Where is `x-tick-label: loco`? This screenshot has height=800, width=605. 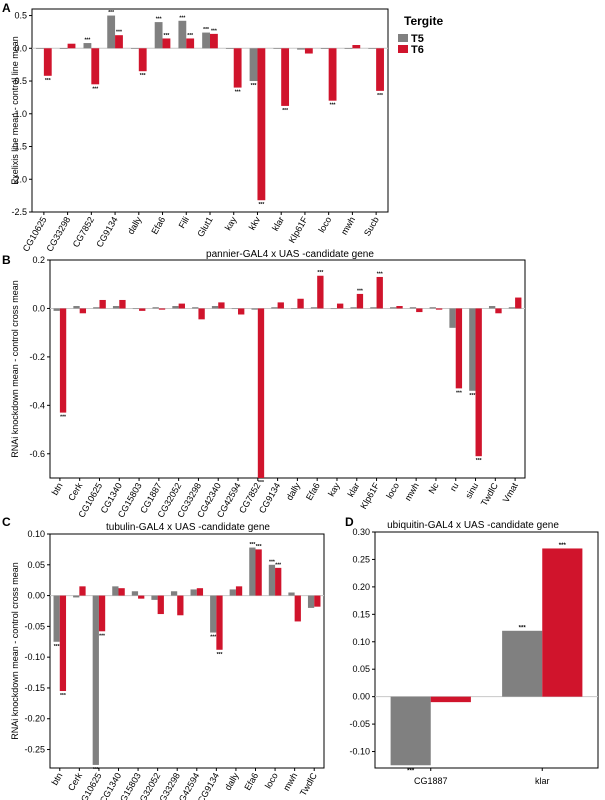 x-tick-label: loco is located at coordinates (324, 224).